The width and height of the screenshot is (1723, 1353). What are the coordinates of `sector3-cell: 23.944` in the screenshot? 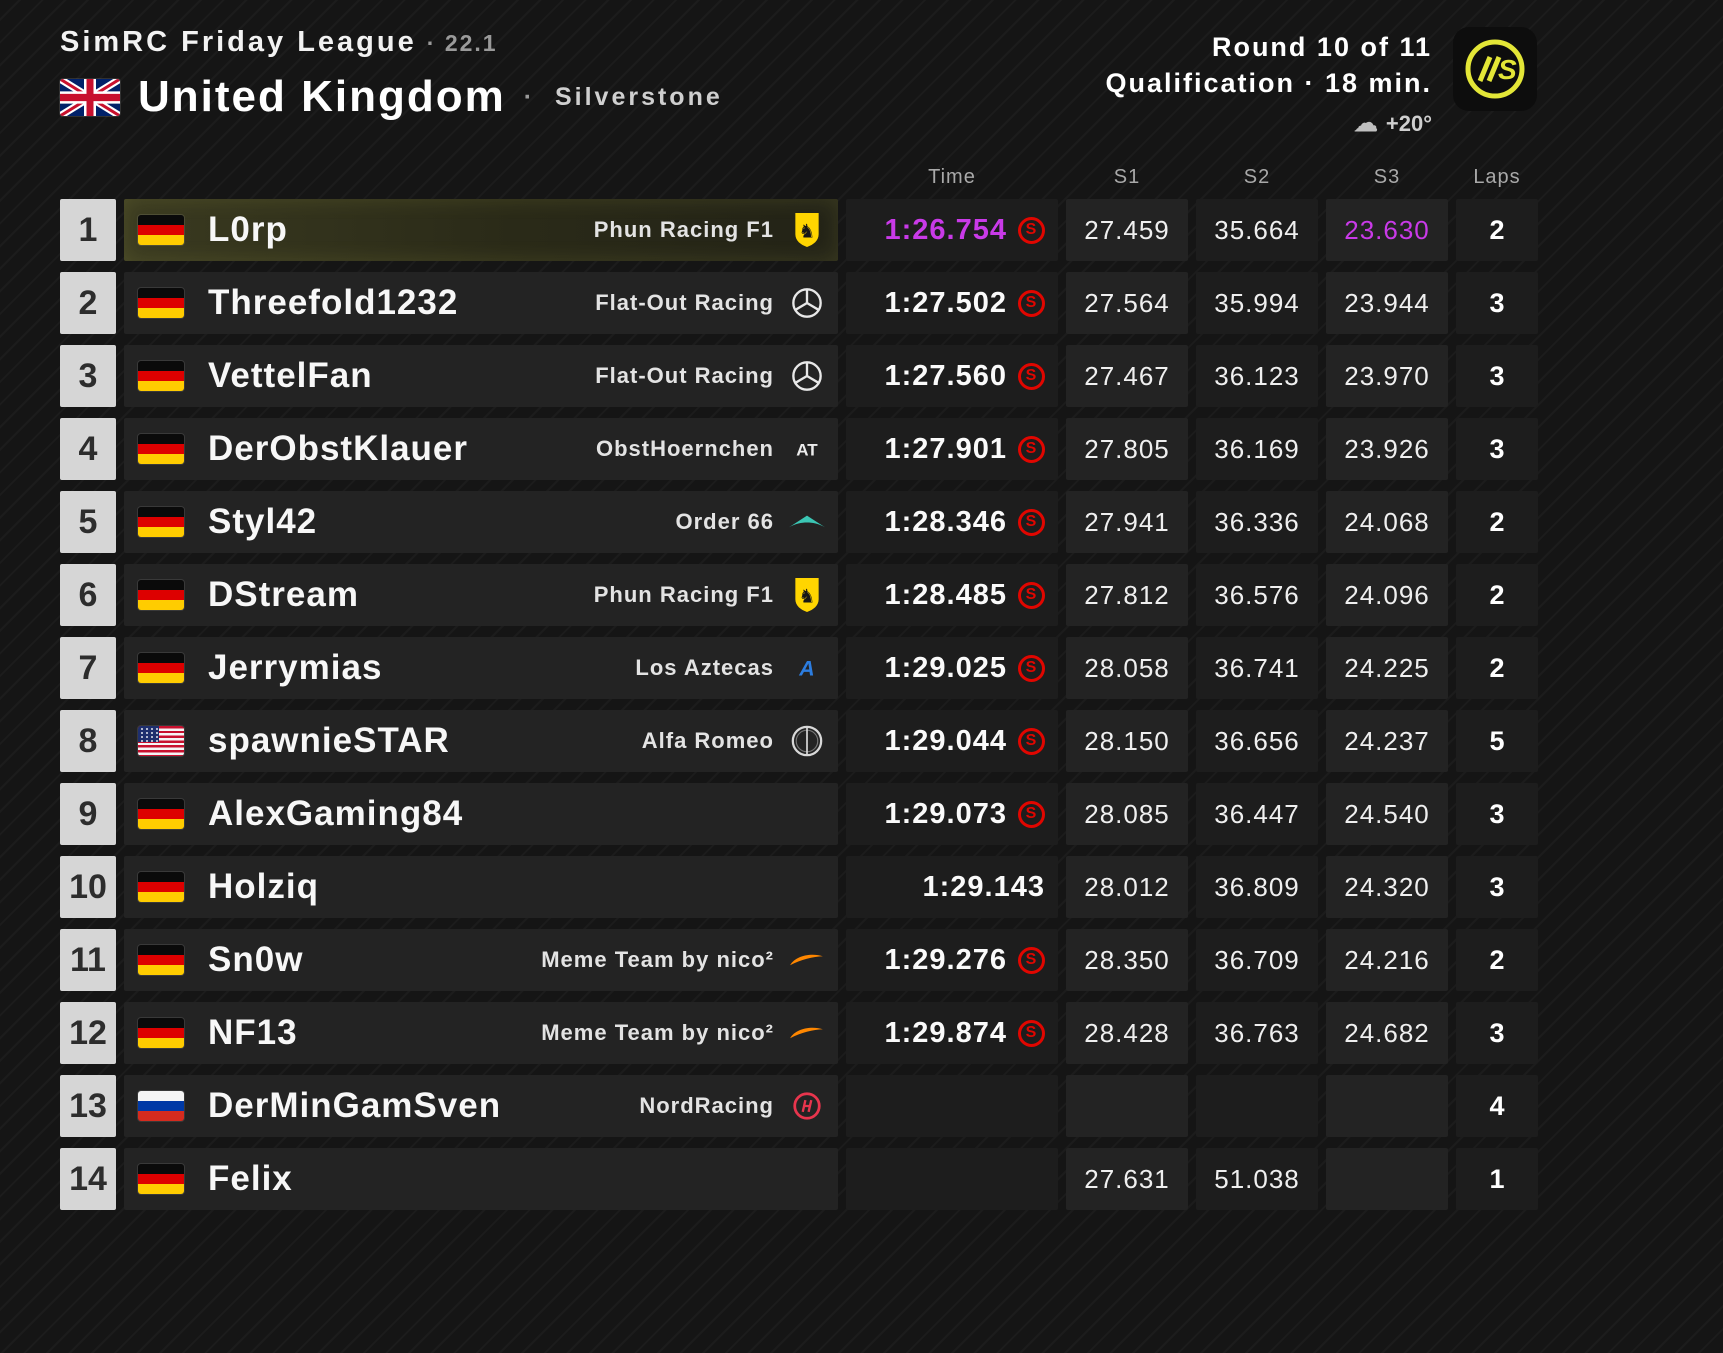 It's located at (1387, 303).